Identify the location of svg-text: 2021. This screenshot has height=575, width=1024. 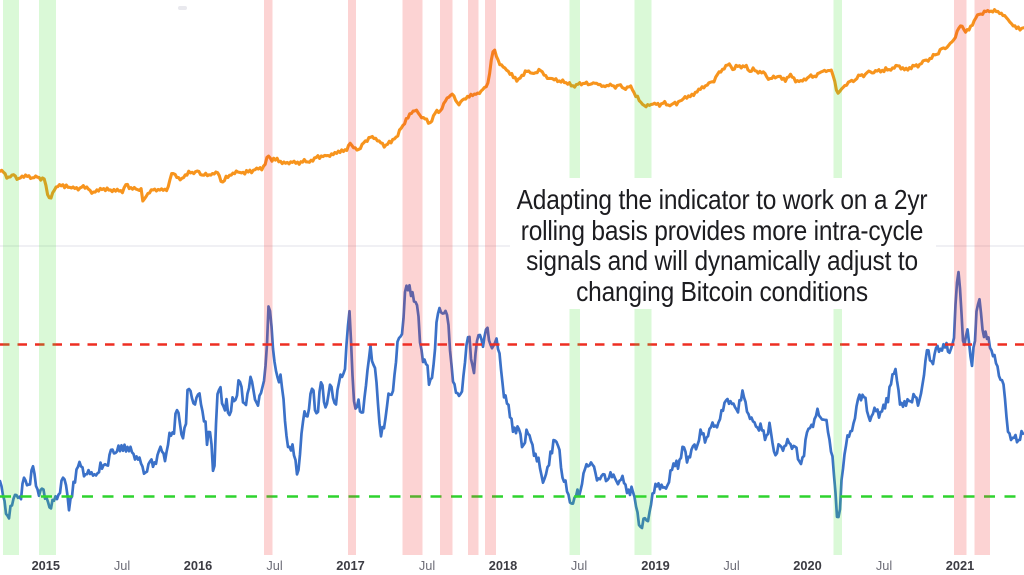
(960, 565).